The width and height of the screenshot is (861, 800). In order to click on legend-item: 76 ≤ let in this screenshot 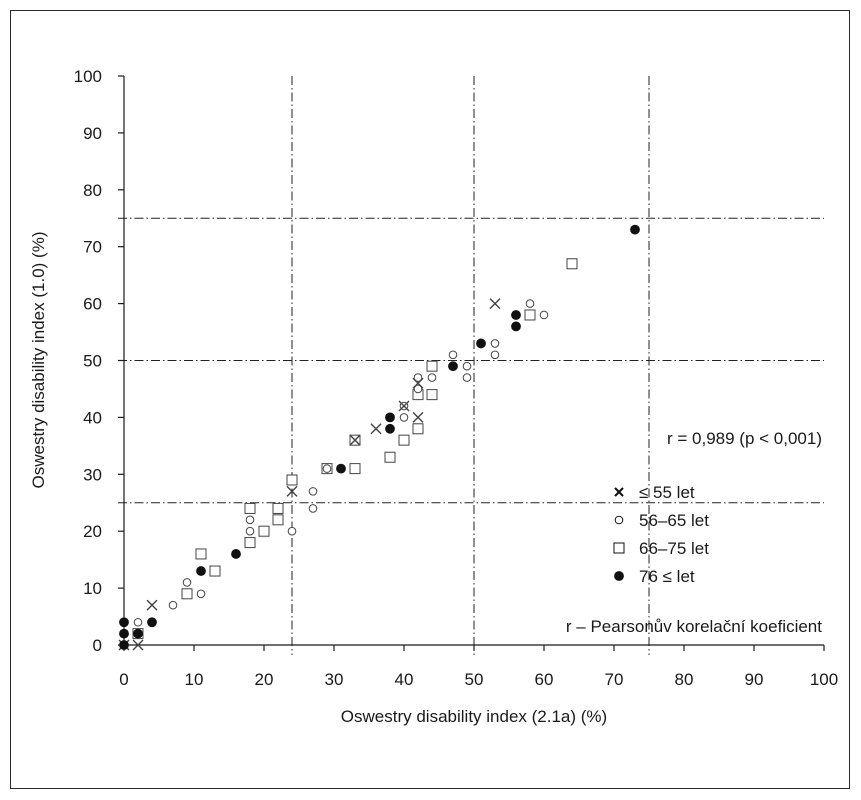, I will do `click(654, 576)`.